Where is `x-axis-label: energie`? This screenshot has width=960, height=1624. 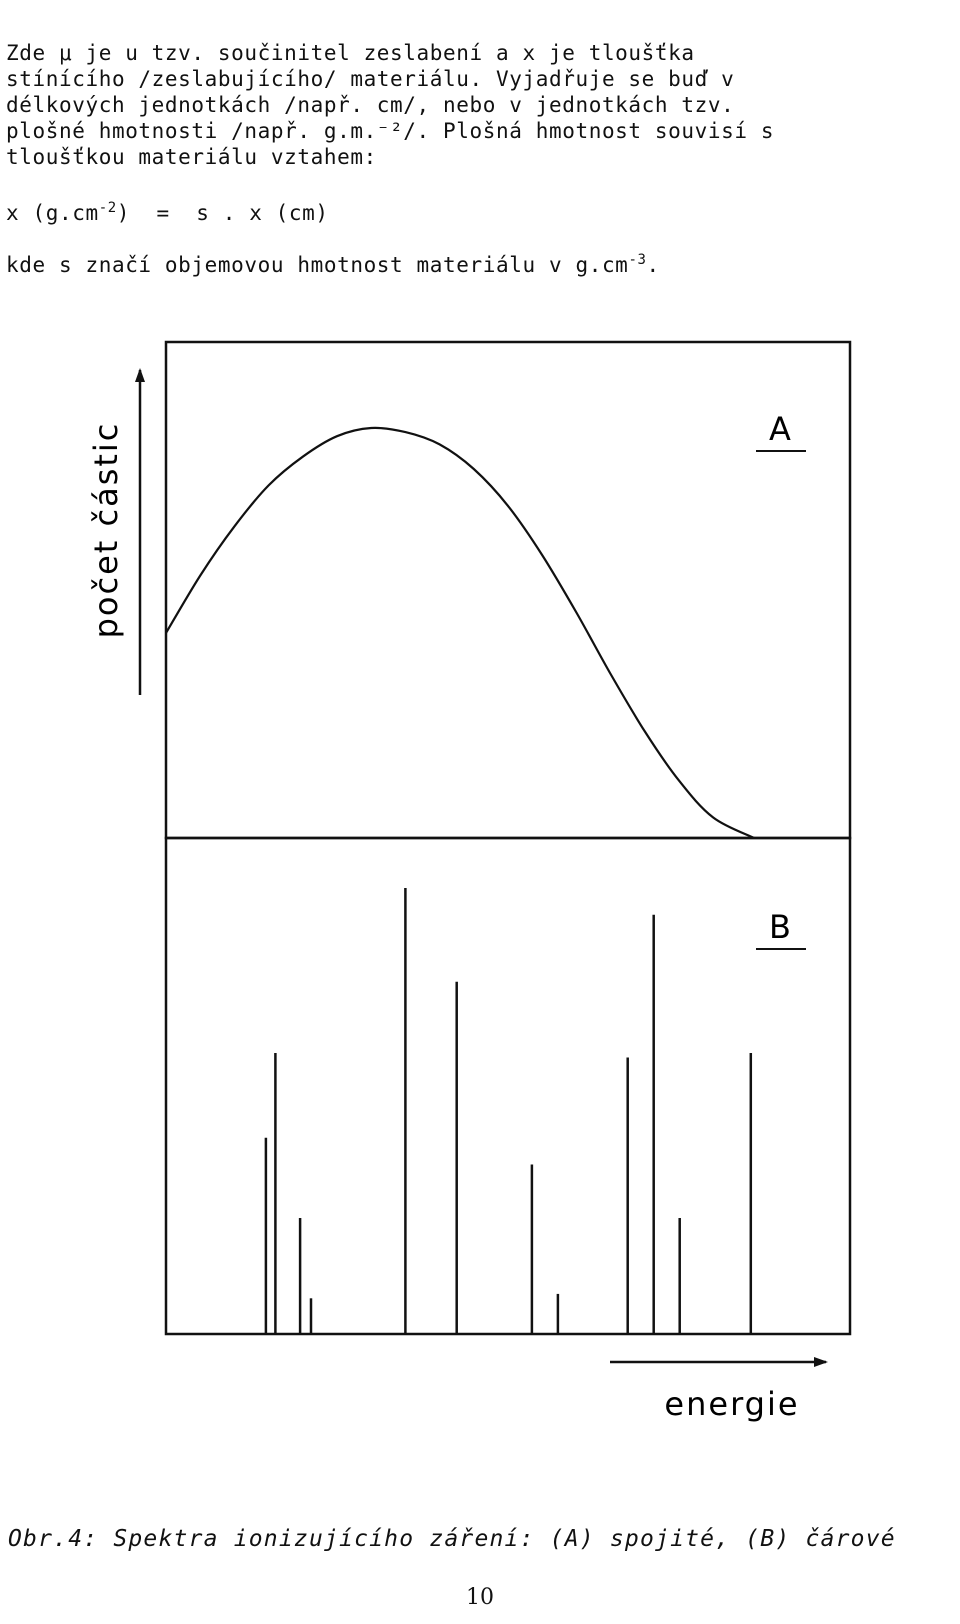 x-axis-label: energie is located at coordinates (731, 1404).